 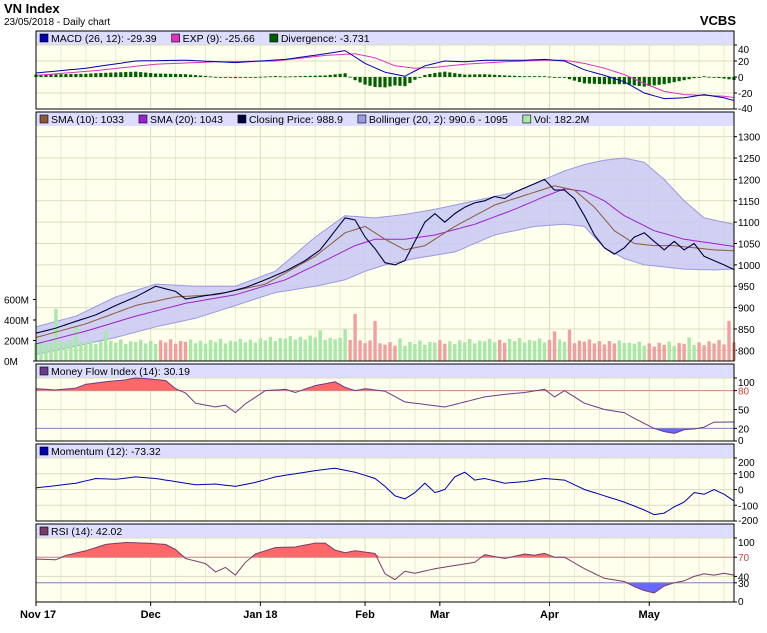 What do you see at coordinates (38, 615) in the screenshot?
I see `x-axis-label: Nov 17` at bounding box center [38, 615].